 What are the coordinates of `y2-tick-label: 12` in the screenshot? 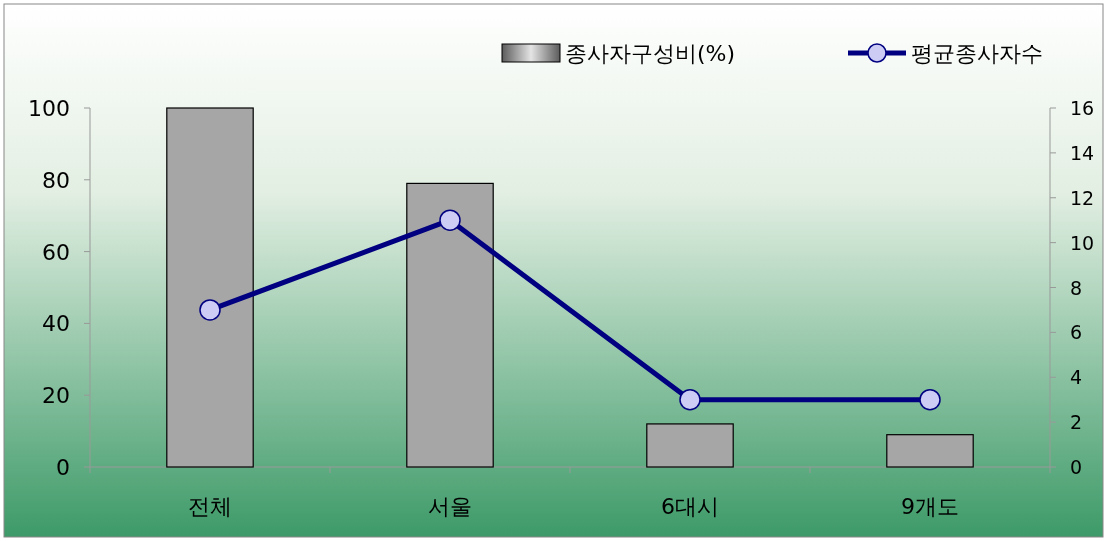 It's located at (1082, 197).